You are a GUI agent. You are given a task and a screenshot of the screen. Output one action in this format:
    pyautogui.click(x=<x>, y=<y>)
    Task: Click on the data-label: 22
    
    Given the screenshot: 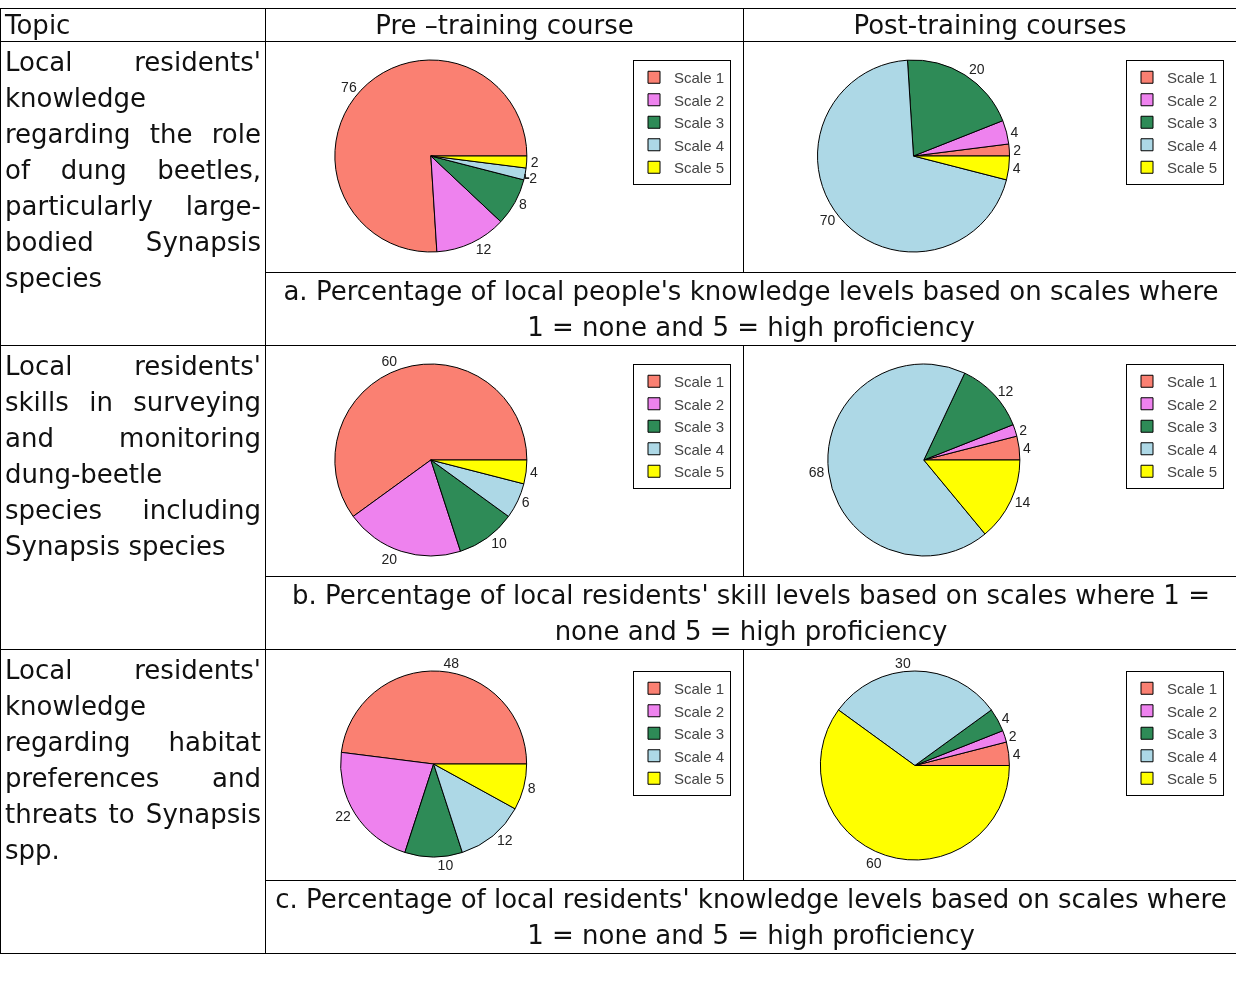 What is the action you would take?
    pyautogui.click(x=343, y=816)
    